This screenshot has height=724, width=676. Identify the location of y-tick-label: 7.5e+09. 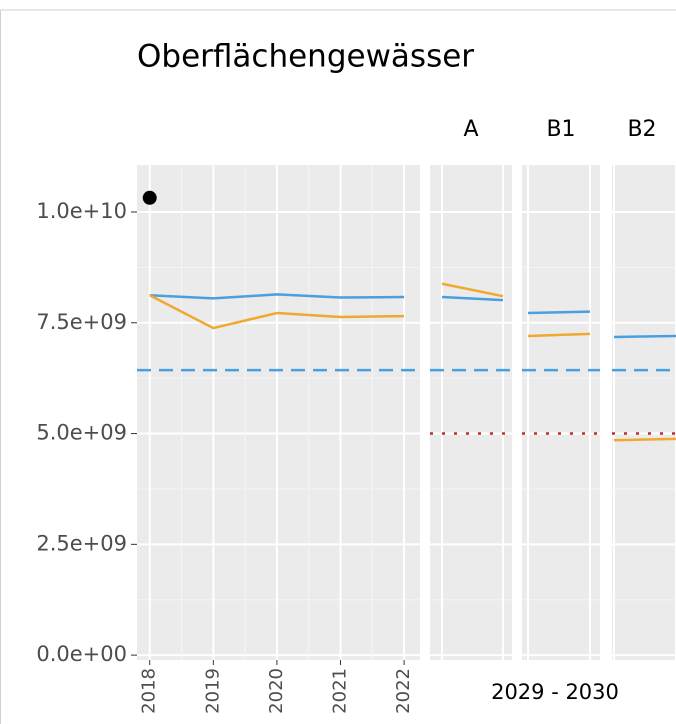
(81, 322).